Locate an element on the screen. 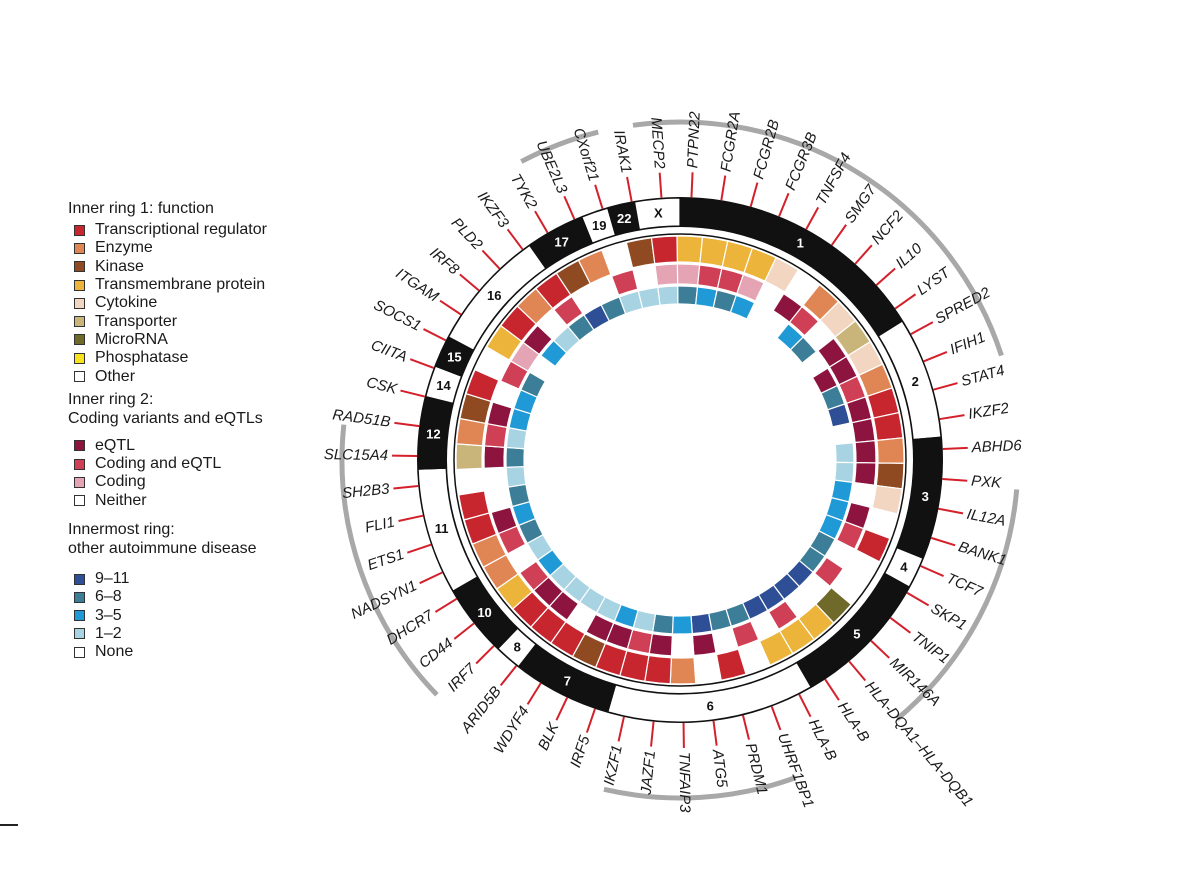  legend-label: None is located at coordinates (114, 652).